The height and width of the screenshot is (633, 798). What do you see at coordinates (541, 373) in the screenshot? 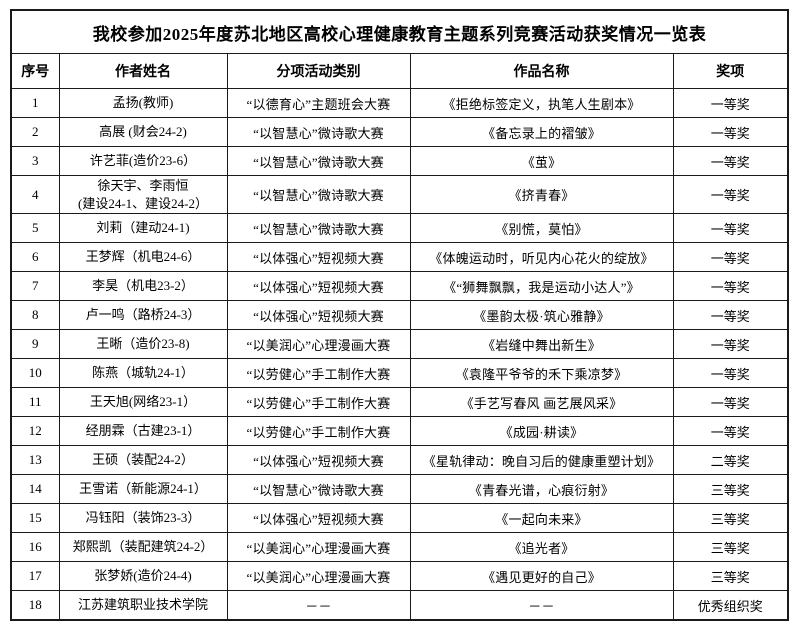
I see `cell-work: 《袁隆平爷爷的禾下乘凉梦》` at bounding box center [541, 373].